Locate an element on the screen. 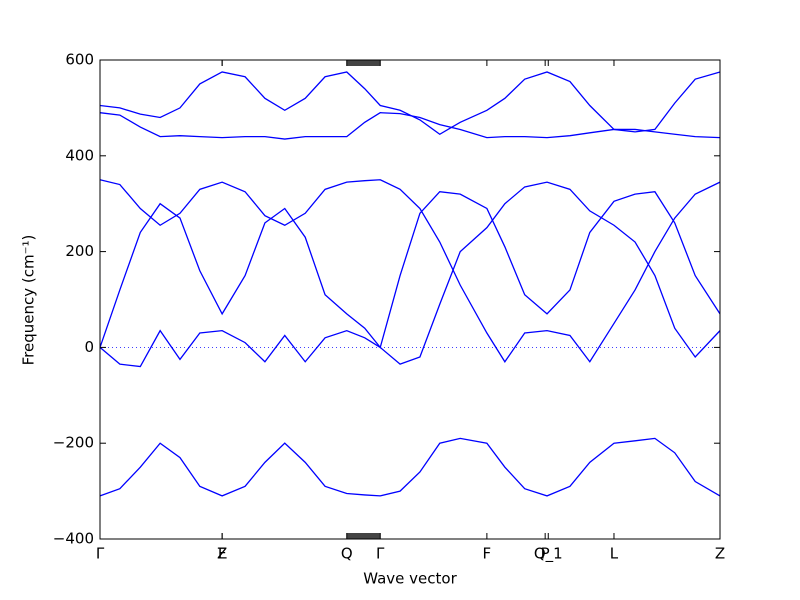 The image size is (800, 600). x-axis-label: Wave vector is located at coordinates (410, 579).